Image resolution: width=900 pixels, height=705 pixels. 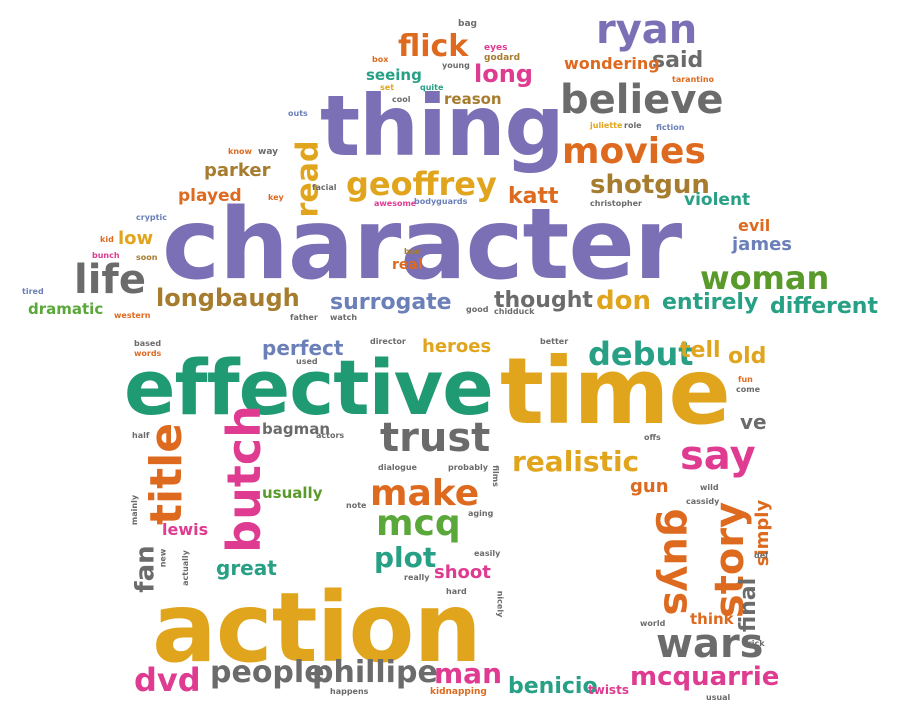 What do you see at coordinates (761, 555) in the screenshot?
I see `word-del: del` at bounding box center [761, 555].